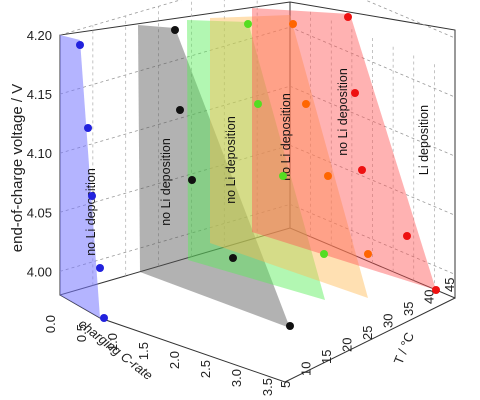  What do you see at coordinates (347, 345) in the screenshot?
I see `y-tick-label: 20` at bounding box center [347, 345].